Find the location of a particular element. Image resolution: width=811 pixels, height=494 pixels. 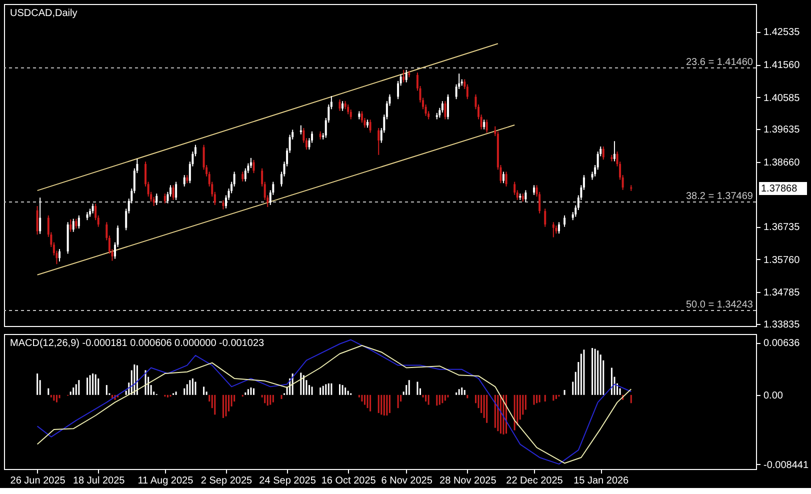

x-tick-label: 28 Nov 2025 is located at coordinates (468, 481).